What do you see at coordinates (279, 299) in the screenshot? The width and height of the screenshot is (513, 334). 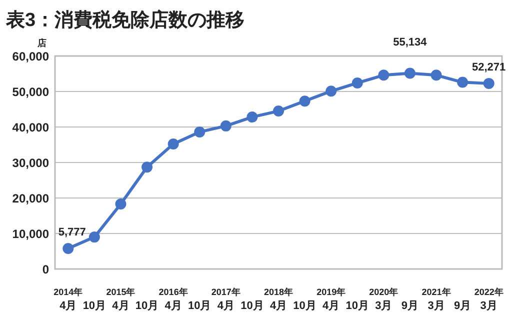 I see `x-tick-label: 2018年 4月` at bounding box center [279, 299].